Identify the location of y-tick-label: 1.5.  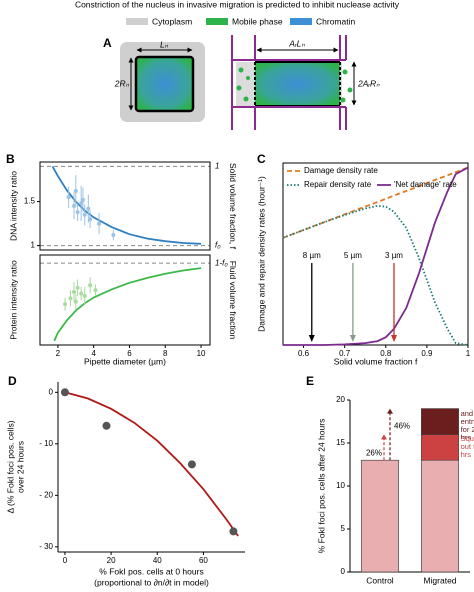
(30, 201).